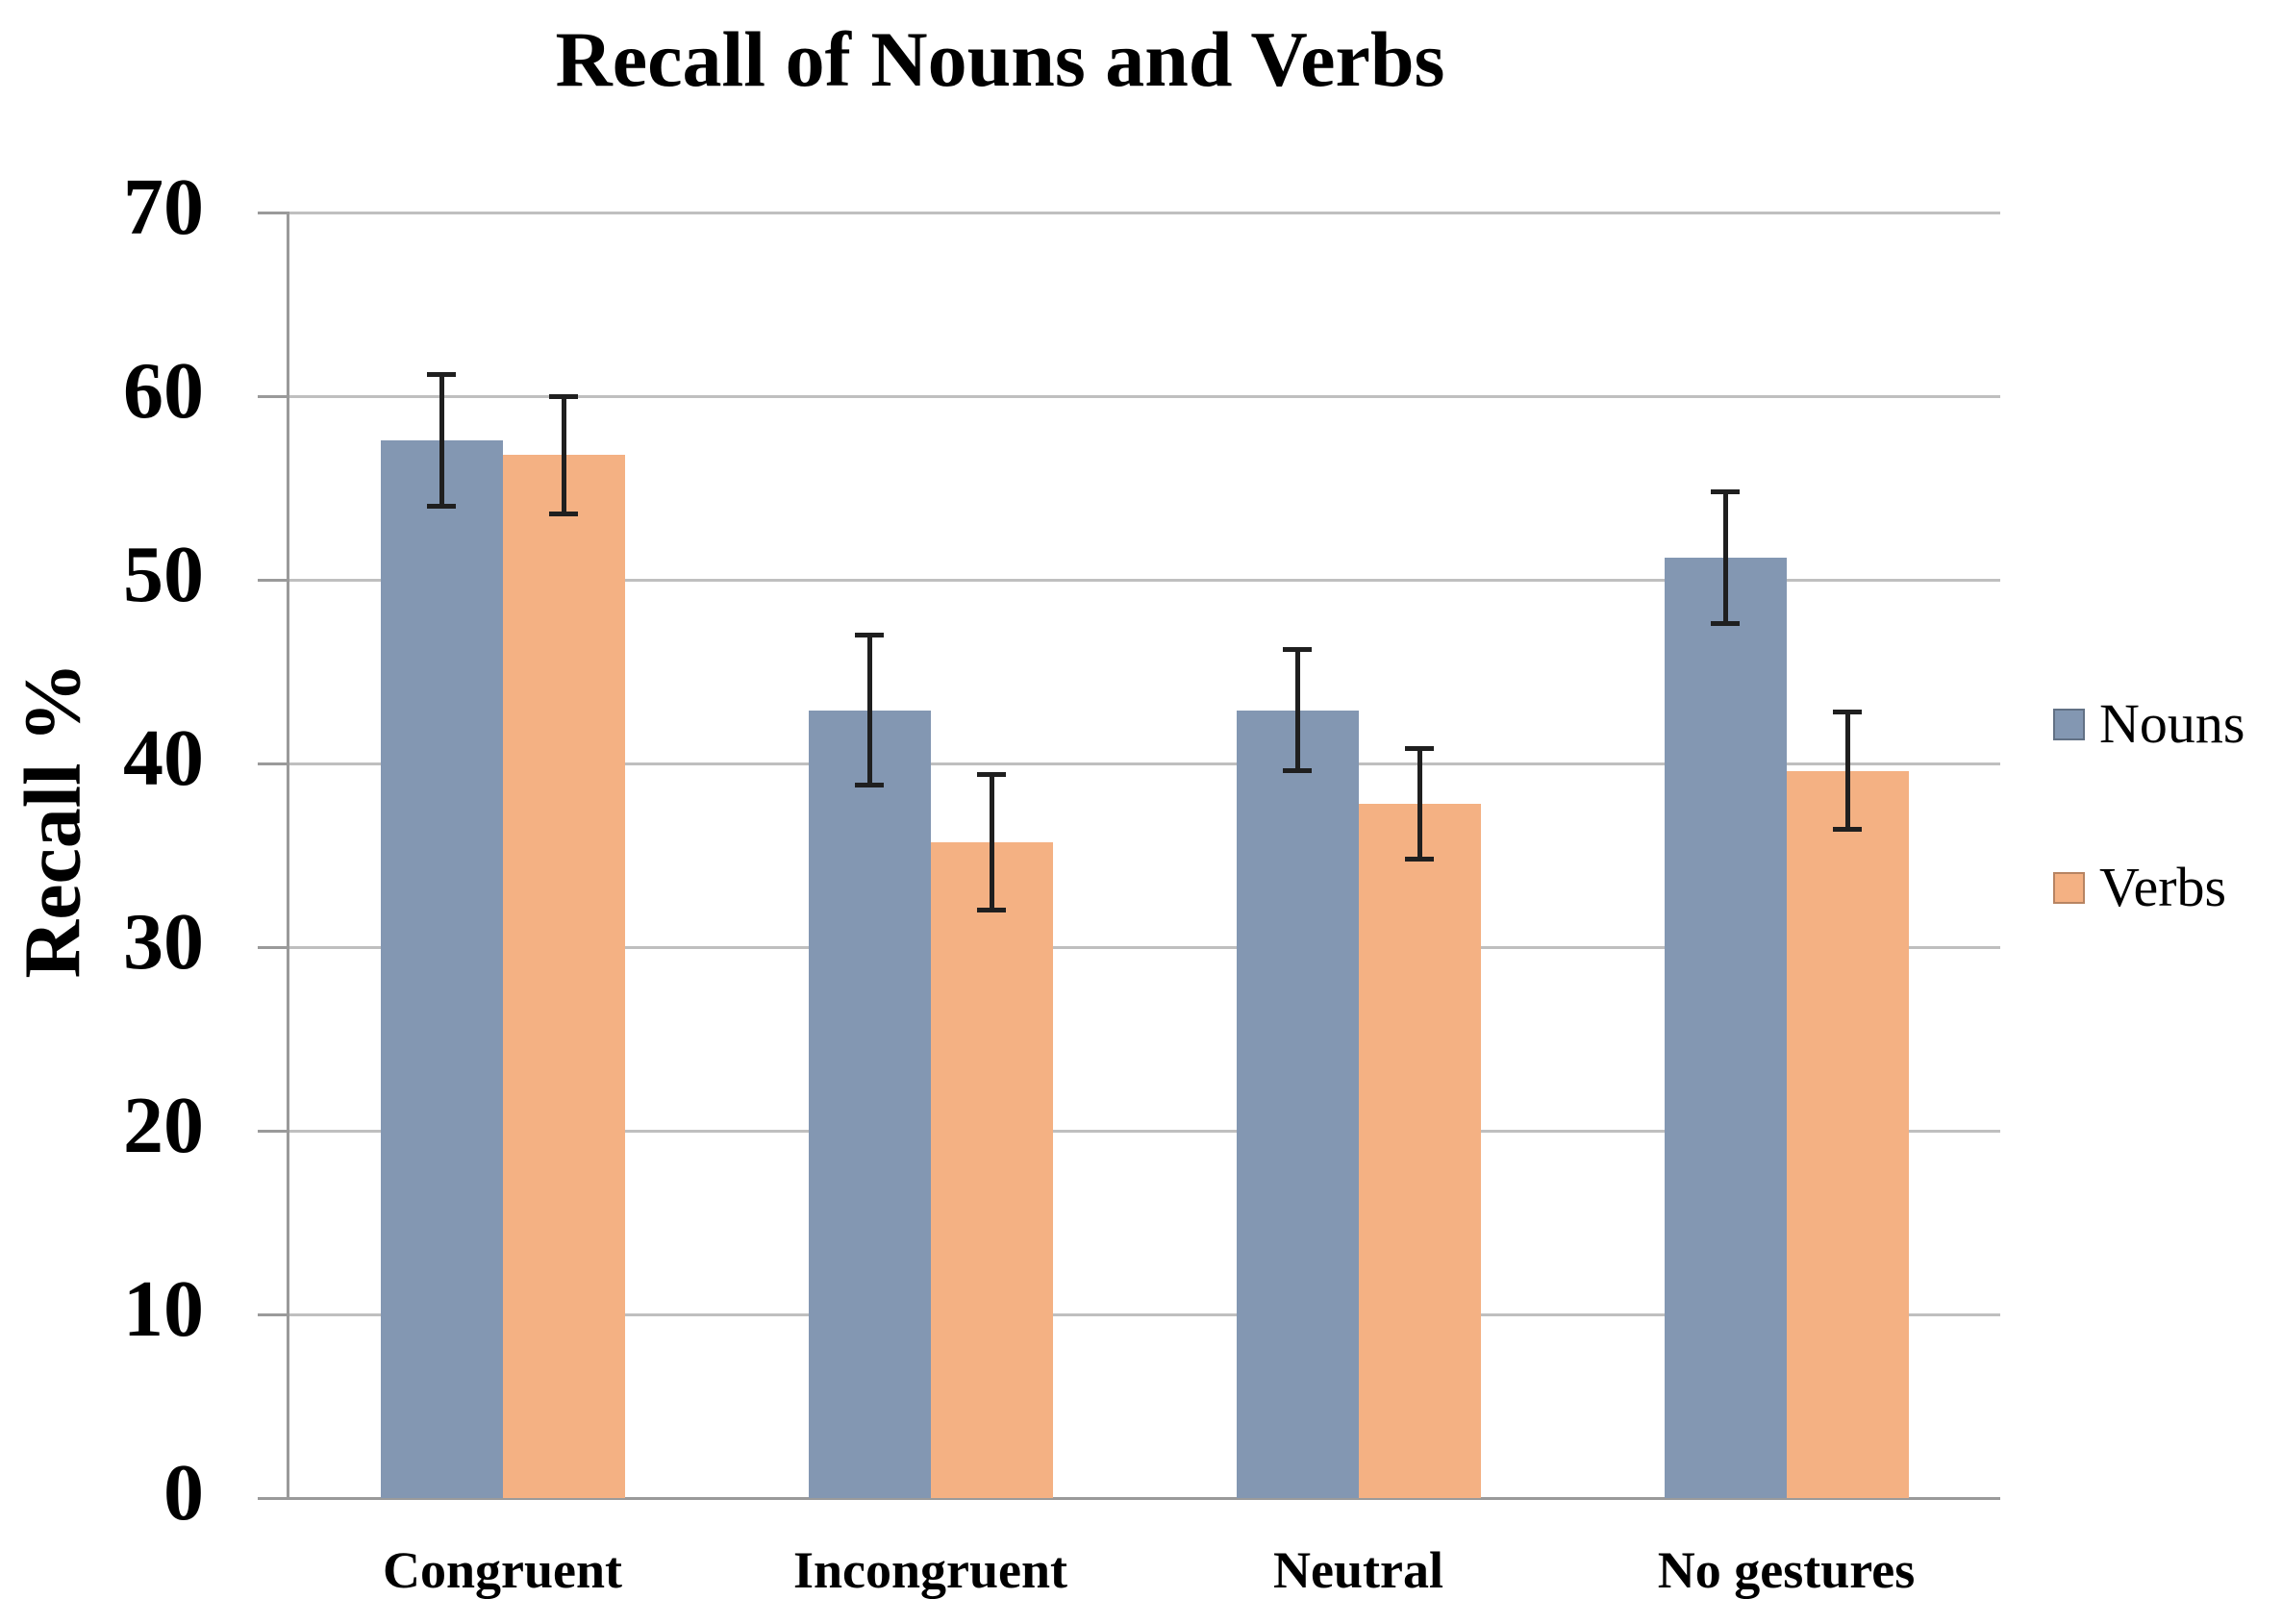 The height and width of the screenshot is (1624, 2282). What do you see at coordinates (163, 574) in the screenshot?
I see `y-tick-label-50: 50` at bounding box center [163, 574].